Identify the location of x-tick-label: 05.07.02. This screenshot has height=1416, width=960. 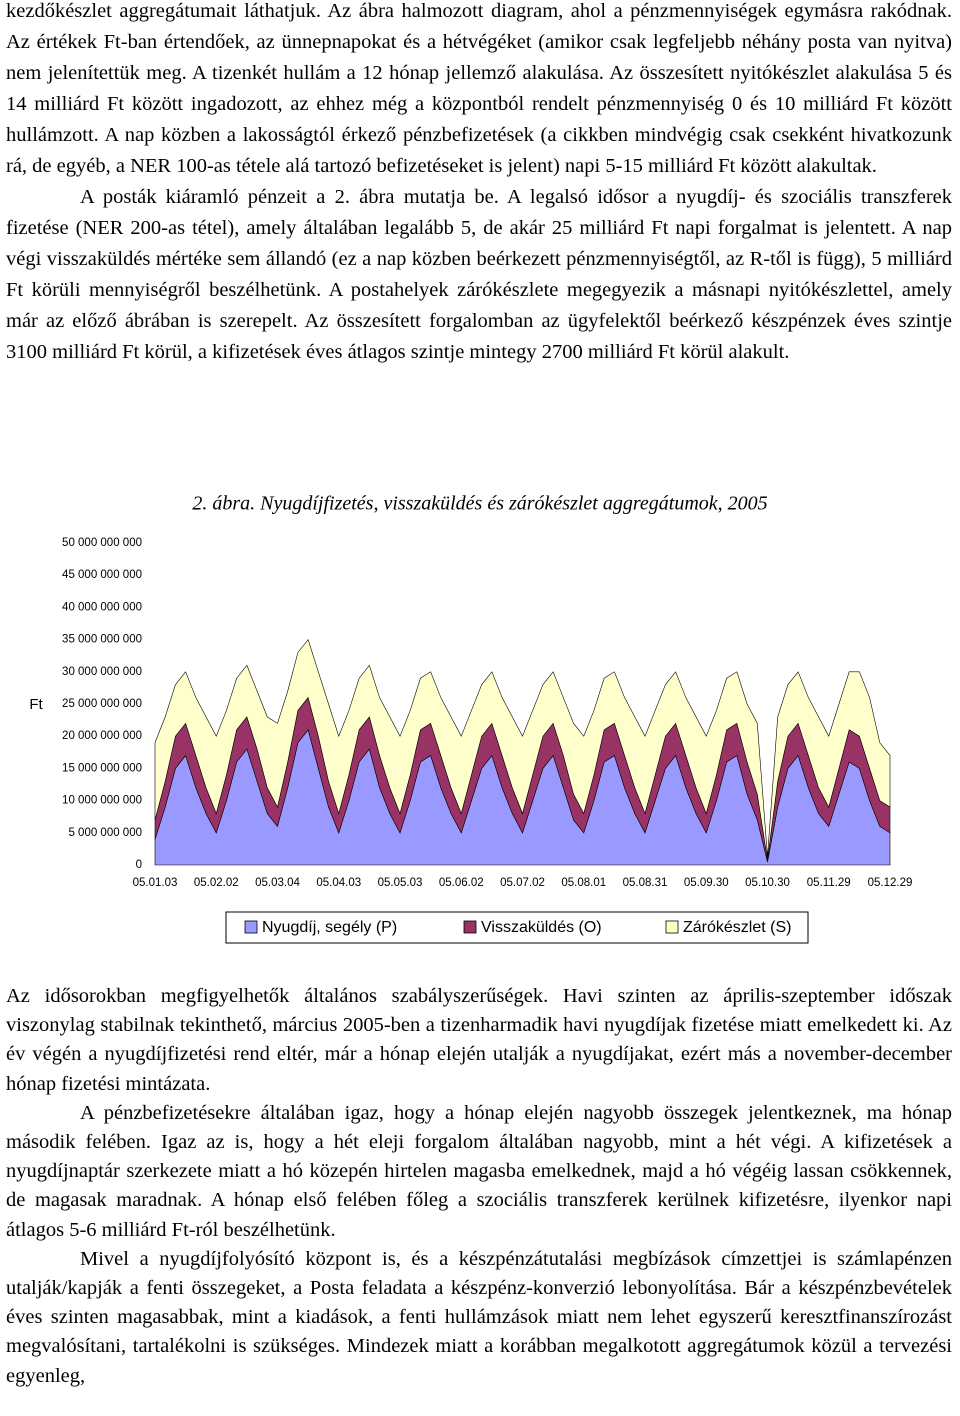
(522, 883).